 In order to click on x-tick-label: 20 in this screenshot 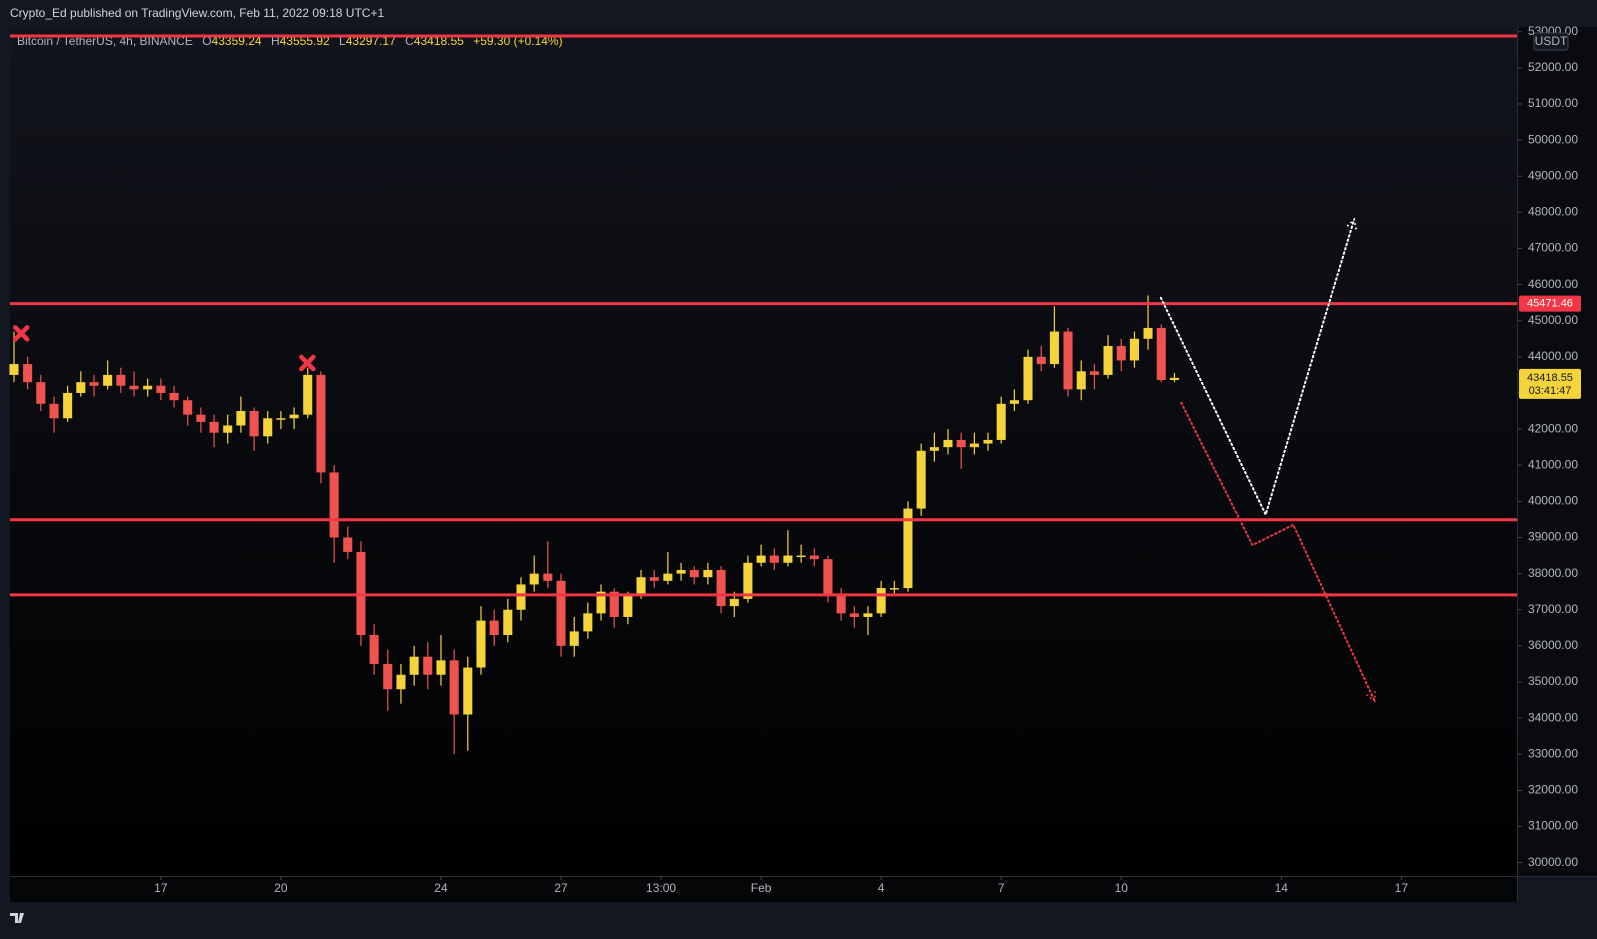, I will do `click(281, 888)`.